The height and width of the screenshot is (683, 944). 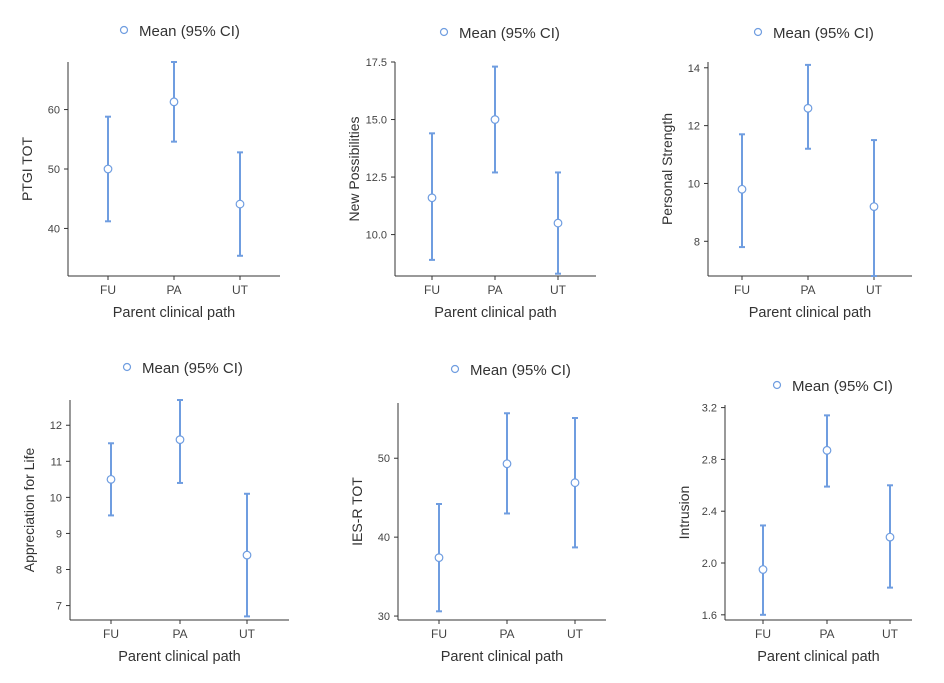 I want to click on y-tick-label: 2.4, so click(x=709, y=512).